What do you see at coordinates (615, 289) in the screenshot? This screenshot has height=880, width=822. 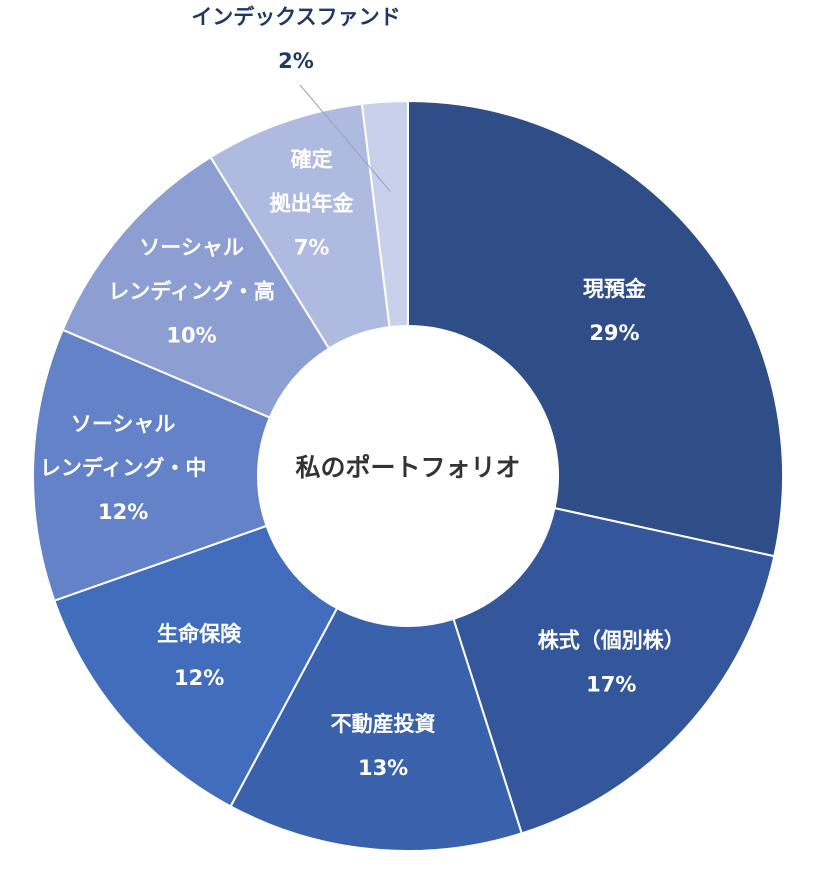 I see `slice-name-label: 現預金` at bounding box center [615, 289].